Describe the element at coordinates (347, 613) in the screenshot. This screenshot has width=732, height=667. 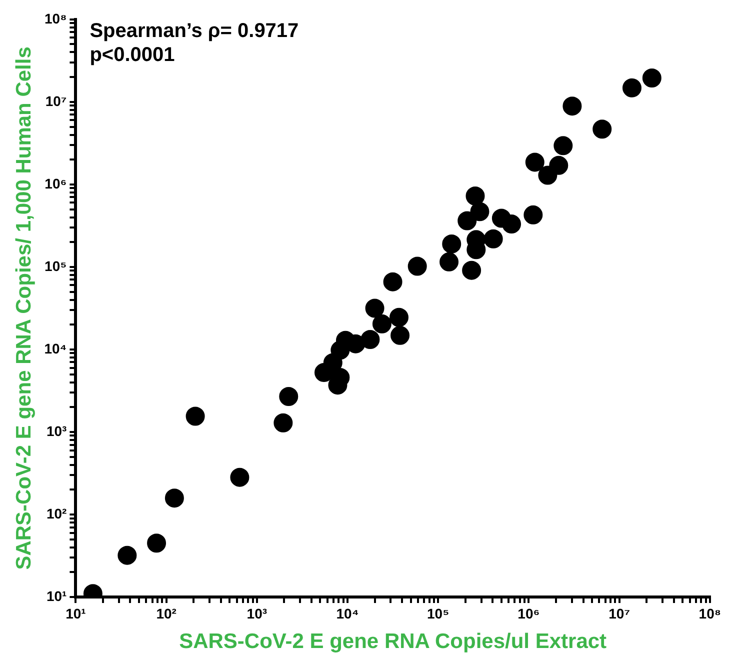
I see `x-tick-label: 10⁴` at that location.